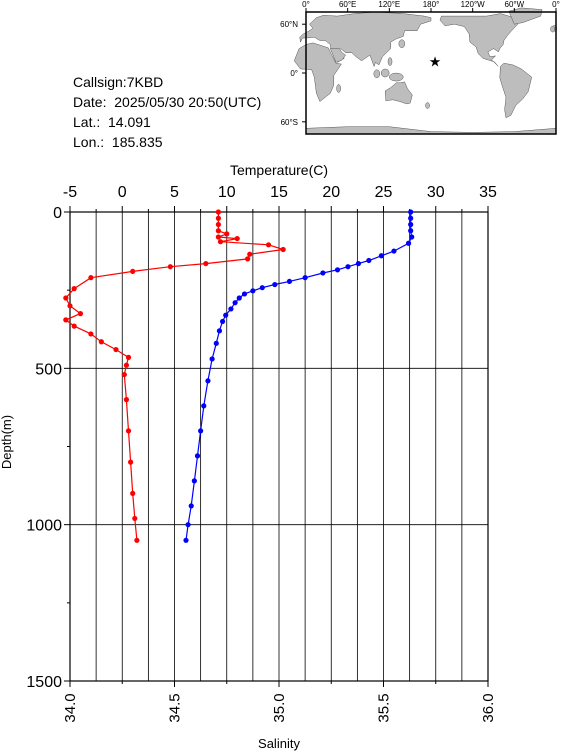 This screenshot has height=751, width=564. I want to click on temperature-tick-label: 35, so click(488, 192).